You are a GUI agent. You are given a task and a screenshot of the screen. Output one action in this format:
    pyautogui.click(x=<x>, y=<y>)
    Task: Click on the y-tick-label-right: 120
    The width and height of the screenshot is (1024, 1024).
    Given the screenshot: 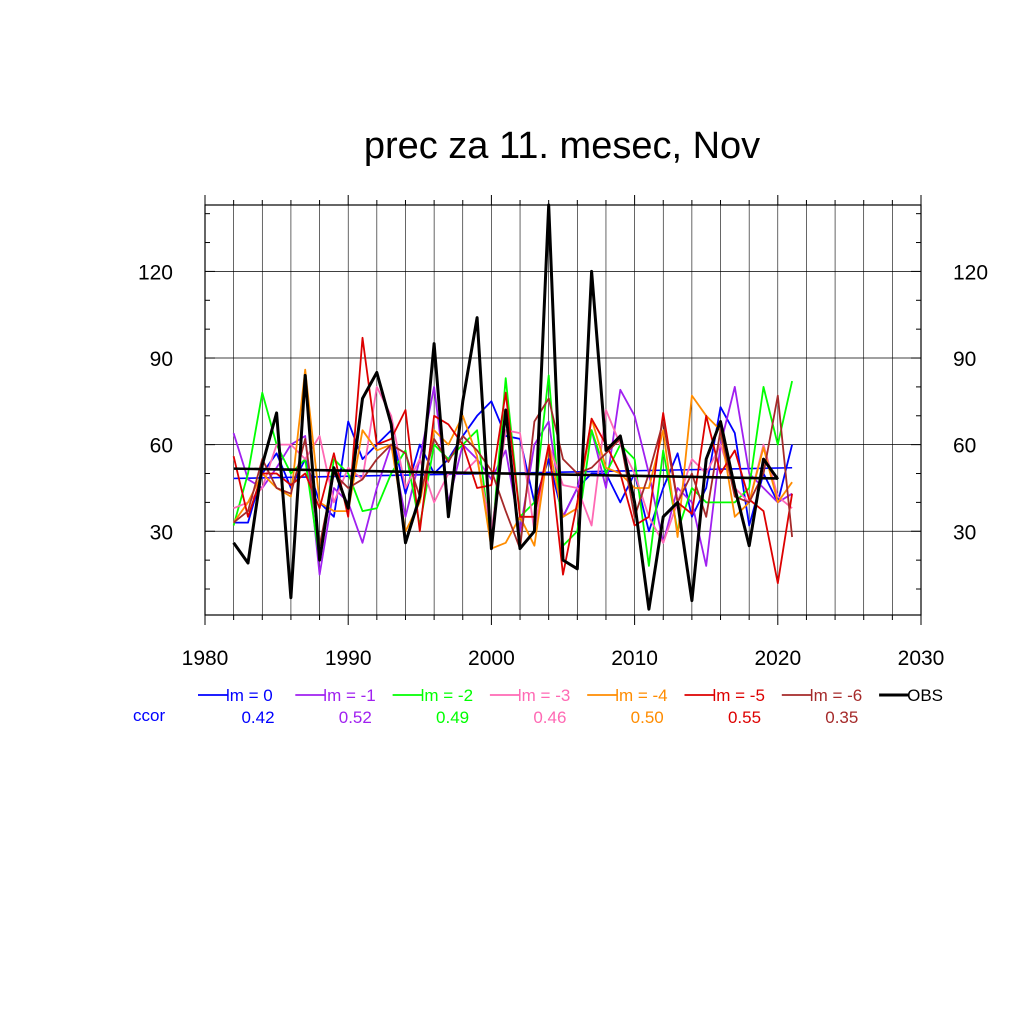 What is the action you would take?
    pyautogui.click(x=970, y=272)
    